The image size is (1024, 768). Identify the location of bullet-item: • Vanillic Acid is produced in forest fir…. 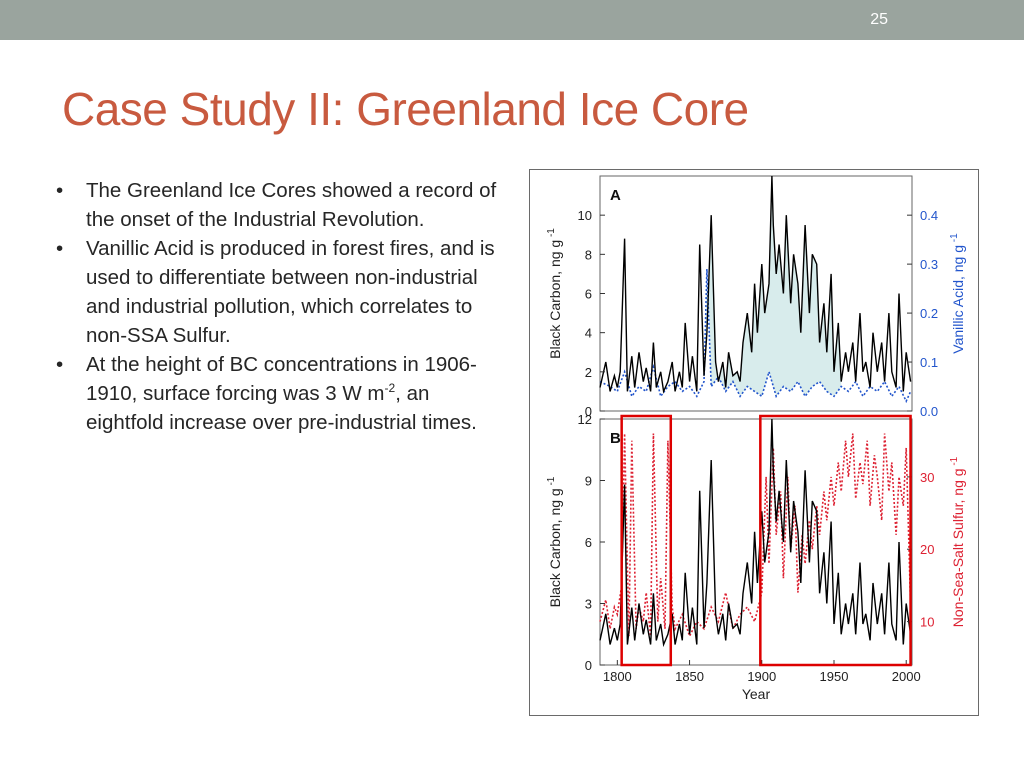
(282, 292).